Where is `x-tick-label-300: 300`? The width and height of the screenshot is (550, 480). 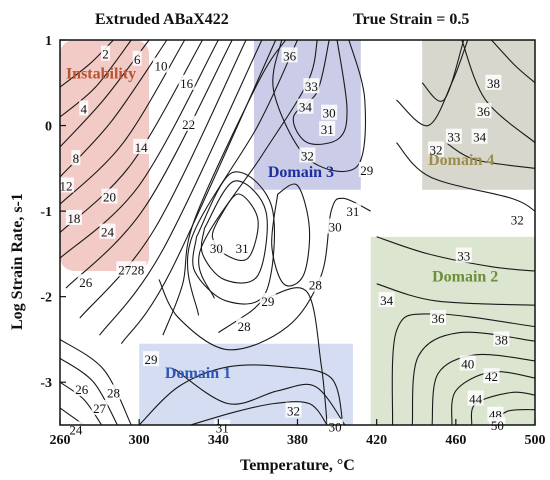
x-tick-label-300: 300 is located at coordinates (139, 440).